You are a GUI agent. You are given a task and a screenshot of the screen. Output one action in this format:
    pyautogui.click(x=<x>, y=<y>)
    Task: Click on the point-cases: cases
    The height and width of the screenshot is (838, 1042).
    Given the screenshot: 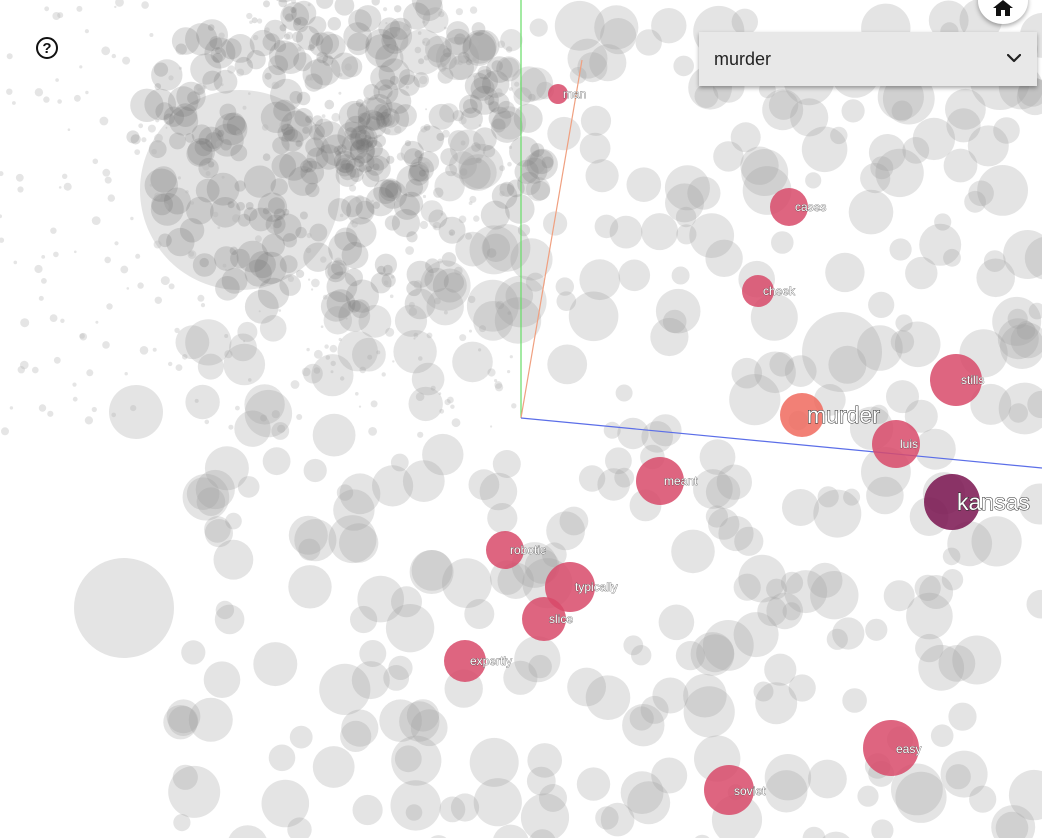 What is the action you would take?
    pyautogui.click(x=798, y=207)
    